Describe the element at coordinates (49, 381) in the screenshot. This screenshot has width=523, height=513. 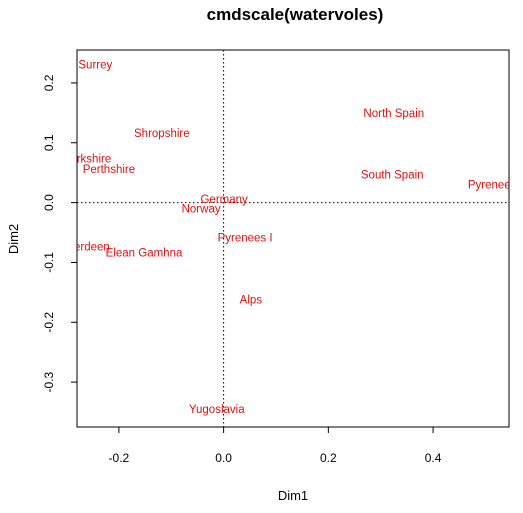
I see `y-tick-label: -0.3` at that location.